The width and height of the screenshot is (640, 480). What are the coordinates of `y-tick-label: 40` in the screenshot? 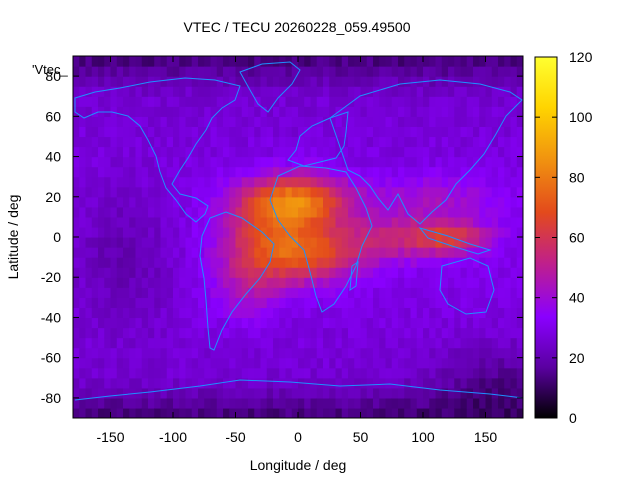 It's located at (53, 157).